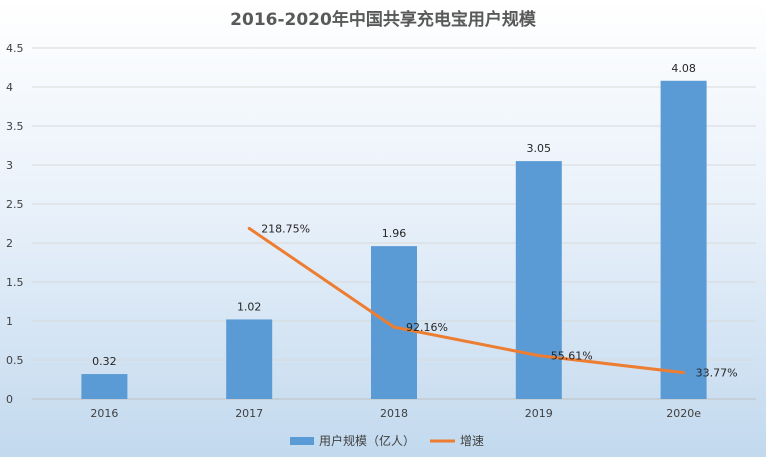 Image resolution: width=766 pixels, height=457 pixels. I want to click on legend: 用户规模（亿人） 增速, so click(387, 440).